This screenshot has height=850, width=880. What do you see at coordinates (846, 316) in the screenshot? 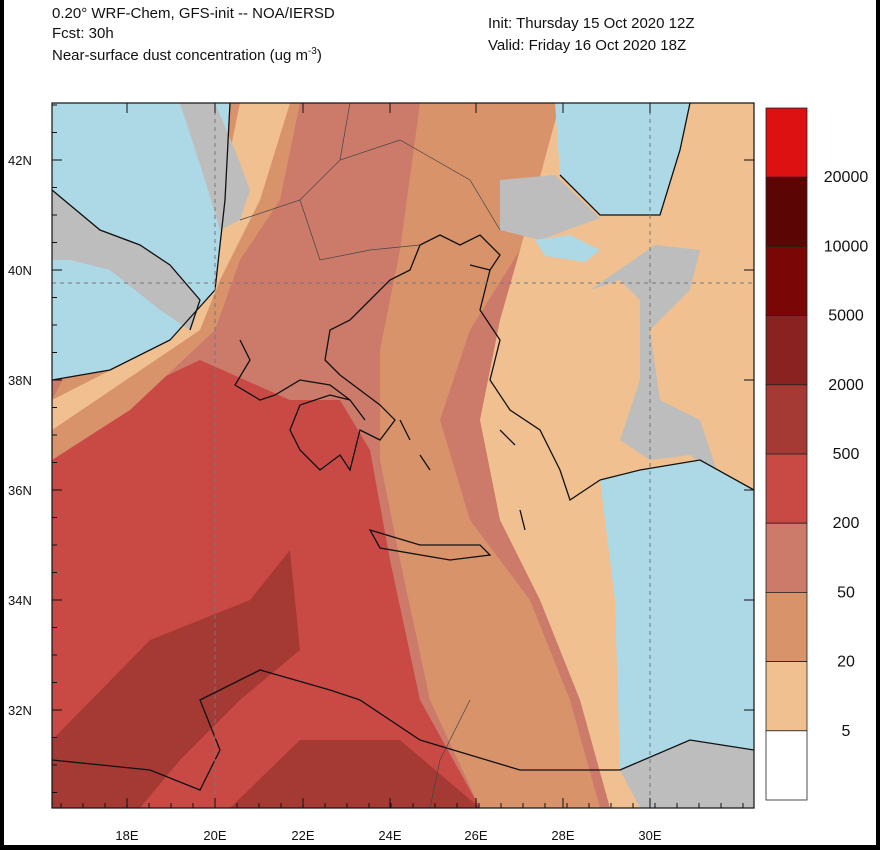
I see `colorbar-label: 5000` at bounding box center [846, 316].